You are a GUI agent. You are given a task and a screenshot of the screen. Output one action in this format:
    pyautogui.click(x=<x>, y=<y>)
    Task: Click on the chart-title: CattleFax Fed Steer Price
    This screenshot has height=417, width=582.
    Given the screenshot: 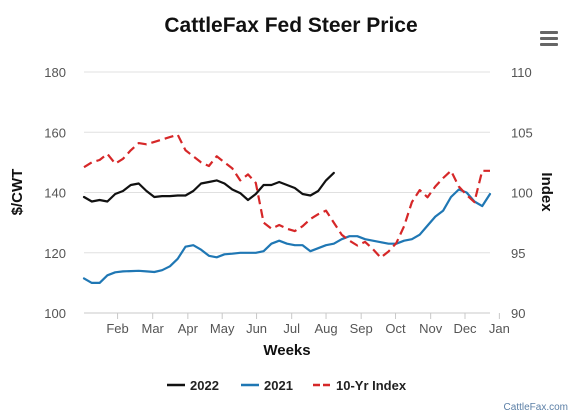 What is the action you would take?
    pyautogui.click(x=291, y=25)
    